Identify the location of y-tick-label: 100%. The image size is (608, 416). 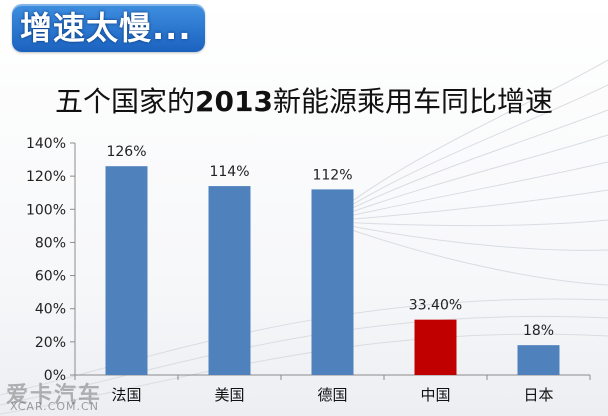
(46, 210).